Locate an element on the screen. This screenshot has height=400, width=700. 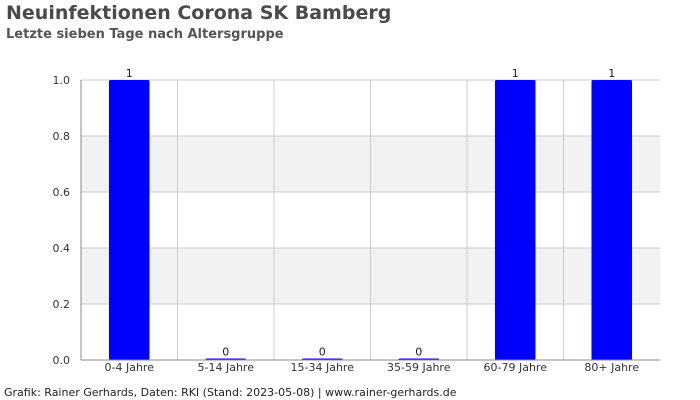
y-tick-label: 1.0 is located at coordinates (62, 80).